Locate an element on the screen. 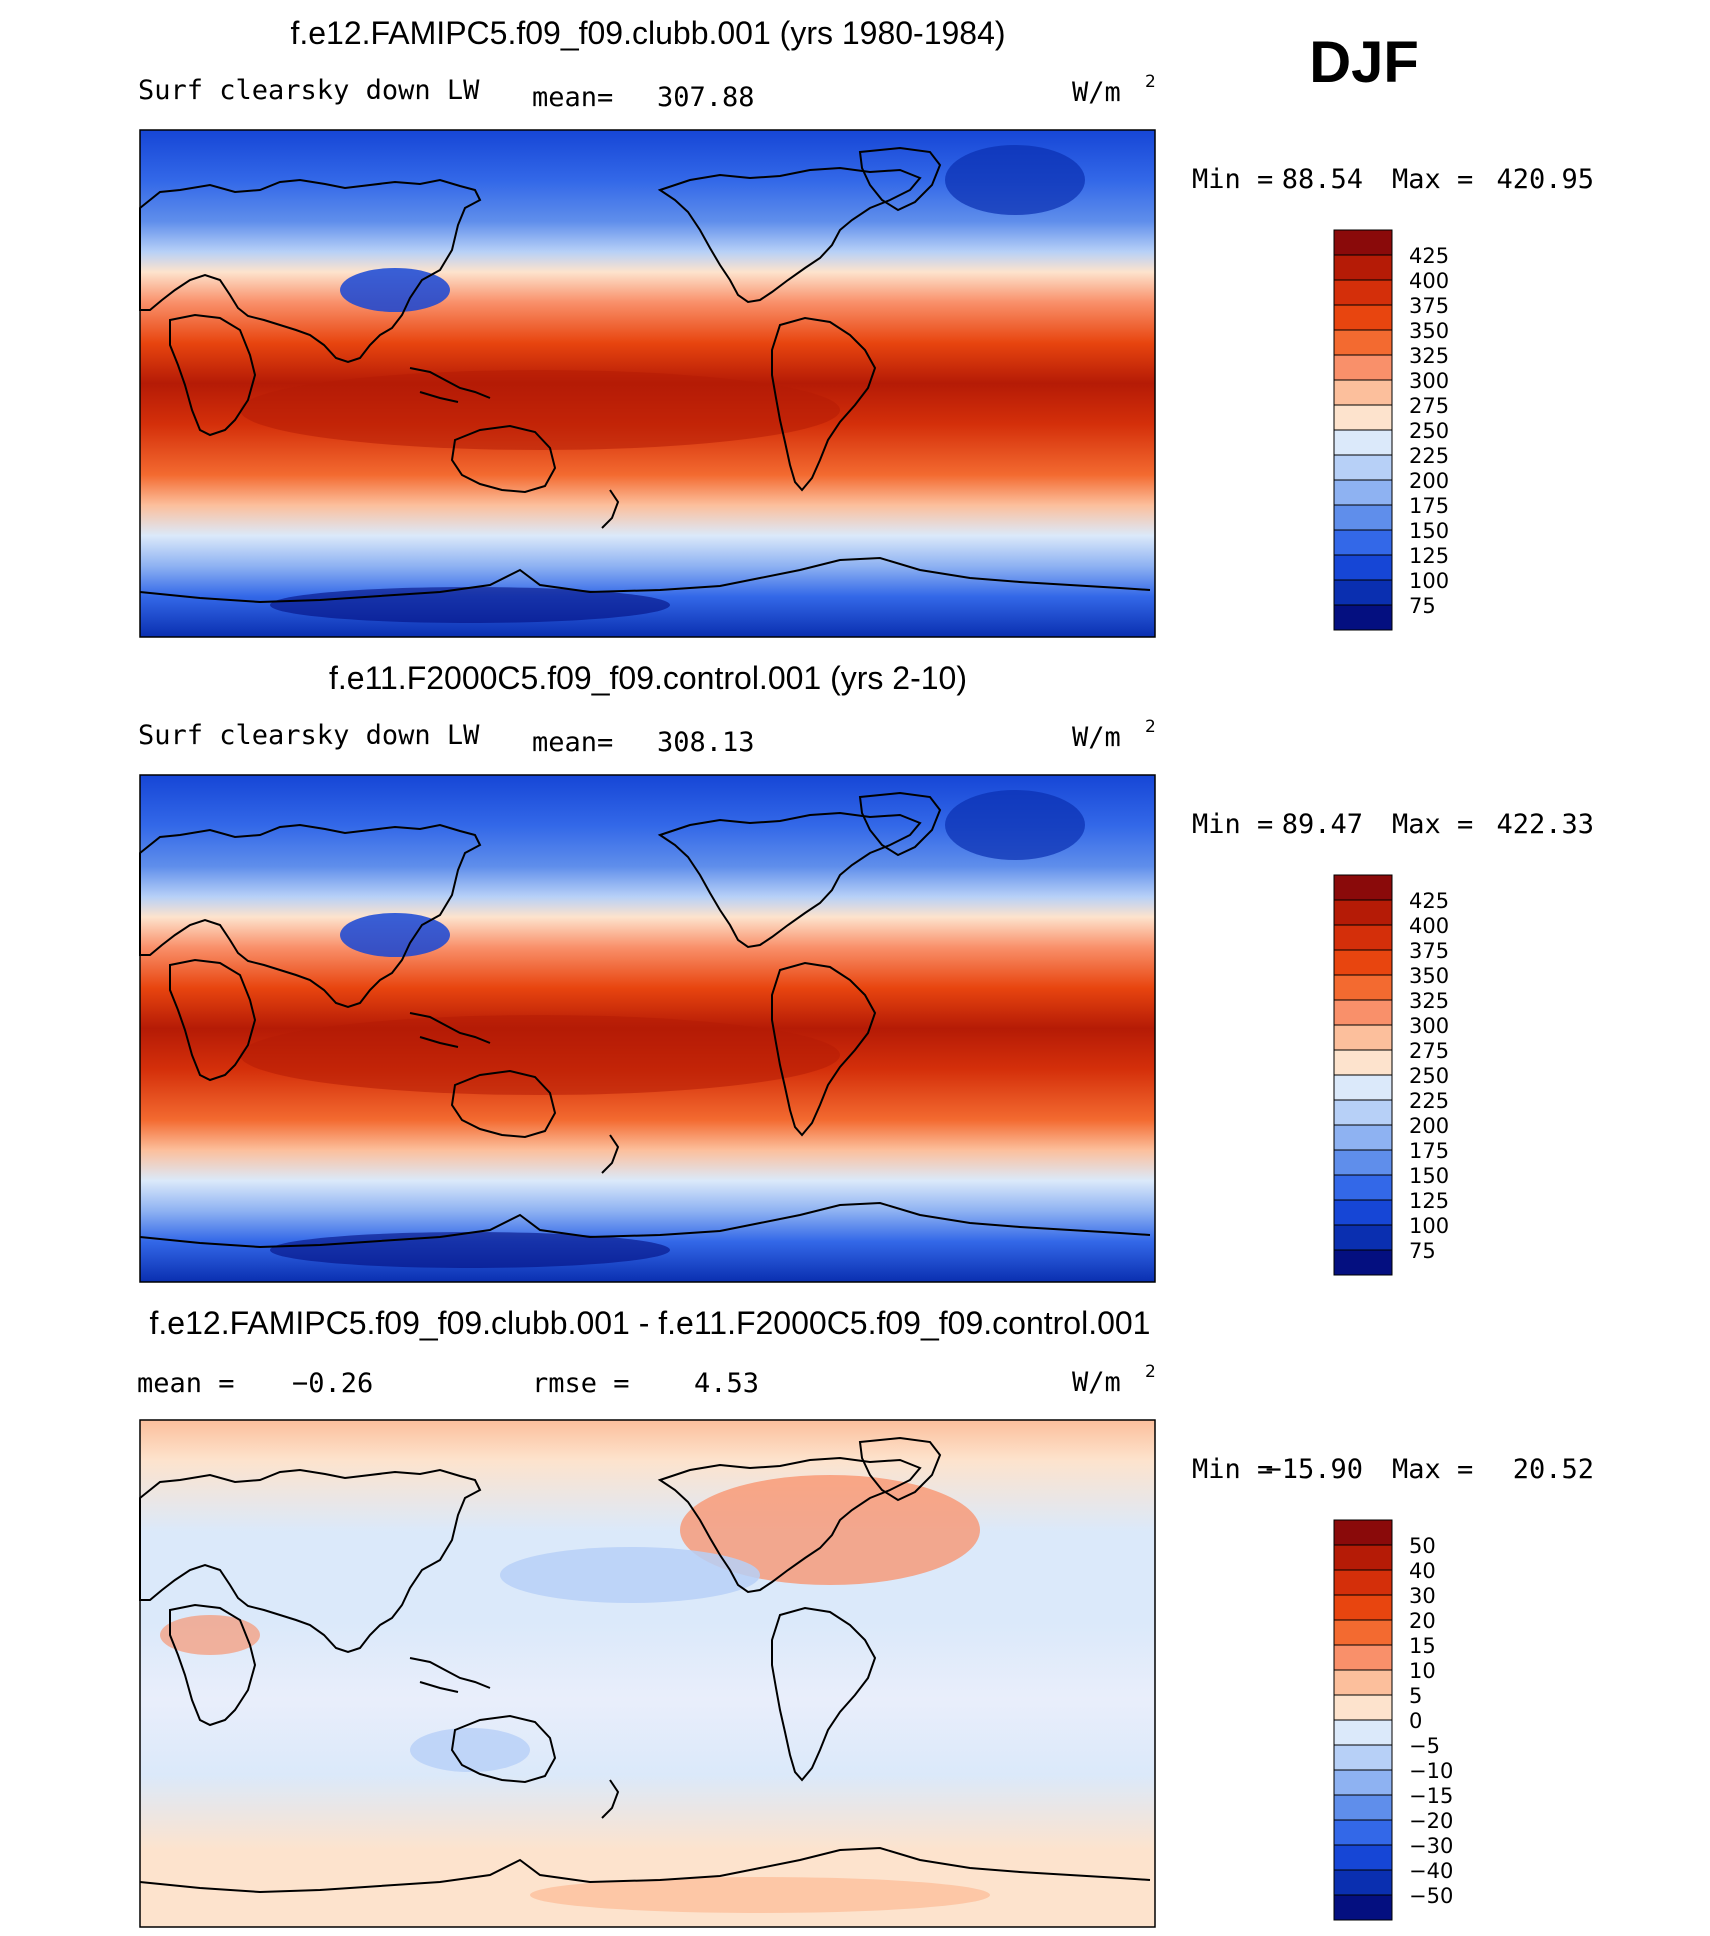 This screenshot has width=1710, height=1936. colorbar-tick-label: 400 is located at coordinates (1429, 926).